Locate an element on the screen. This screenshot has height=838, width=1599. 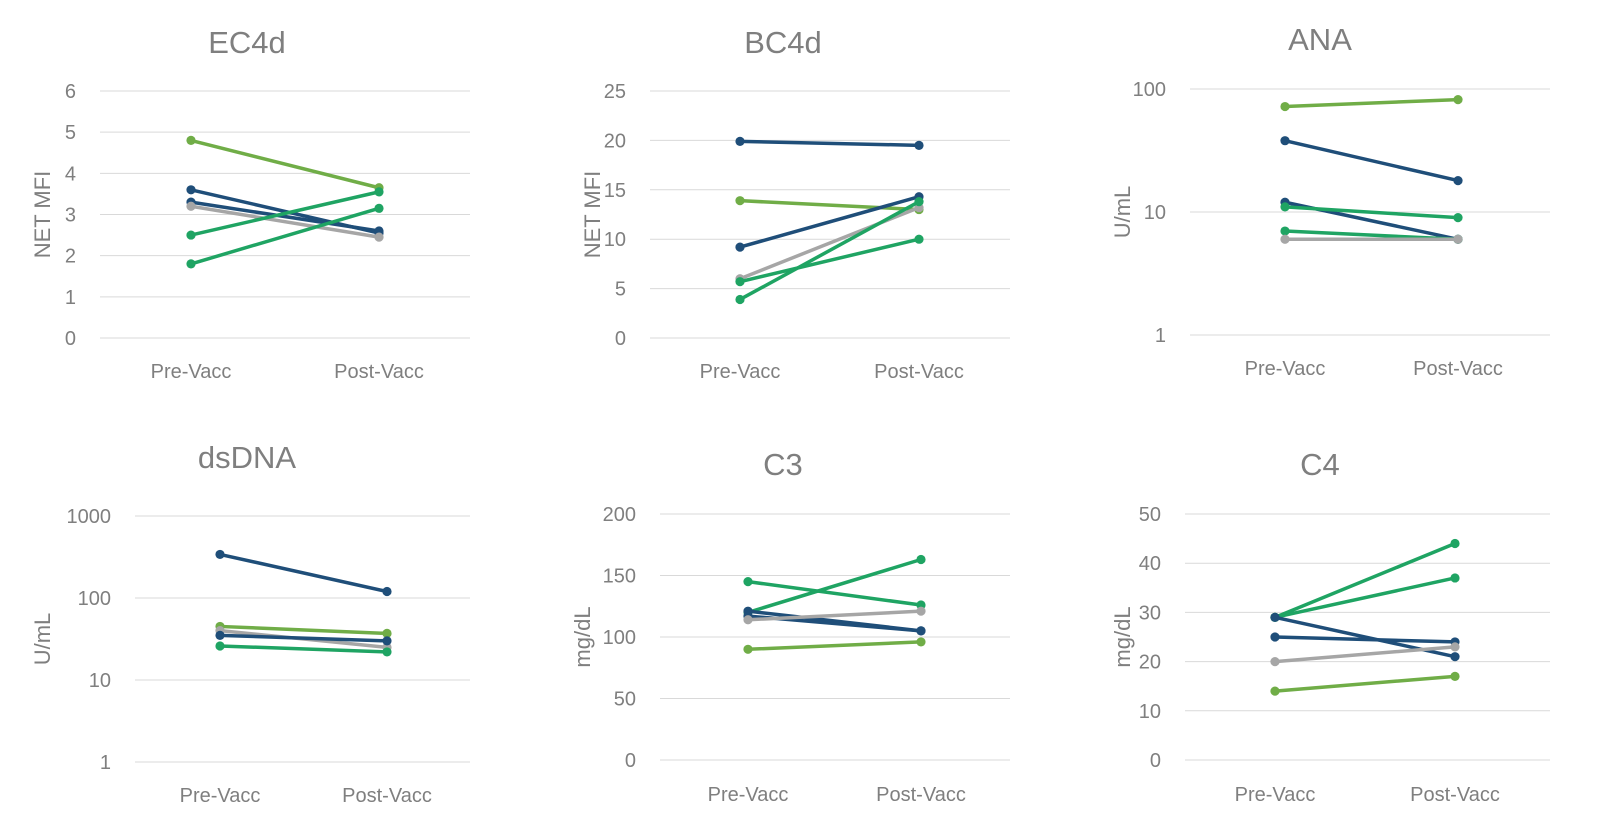
series-line-s3 is located at coordinates (285, 216).